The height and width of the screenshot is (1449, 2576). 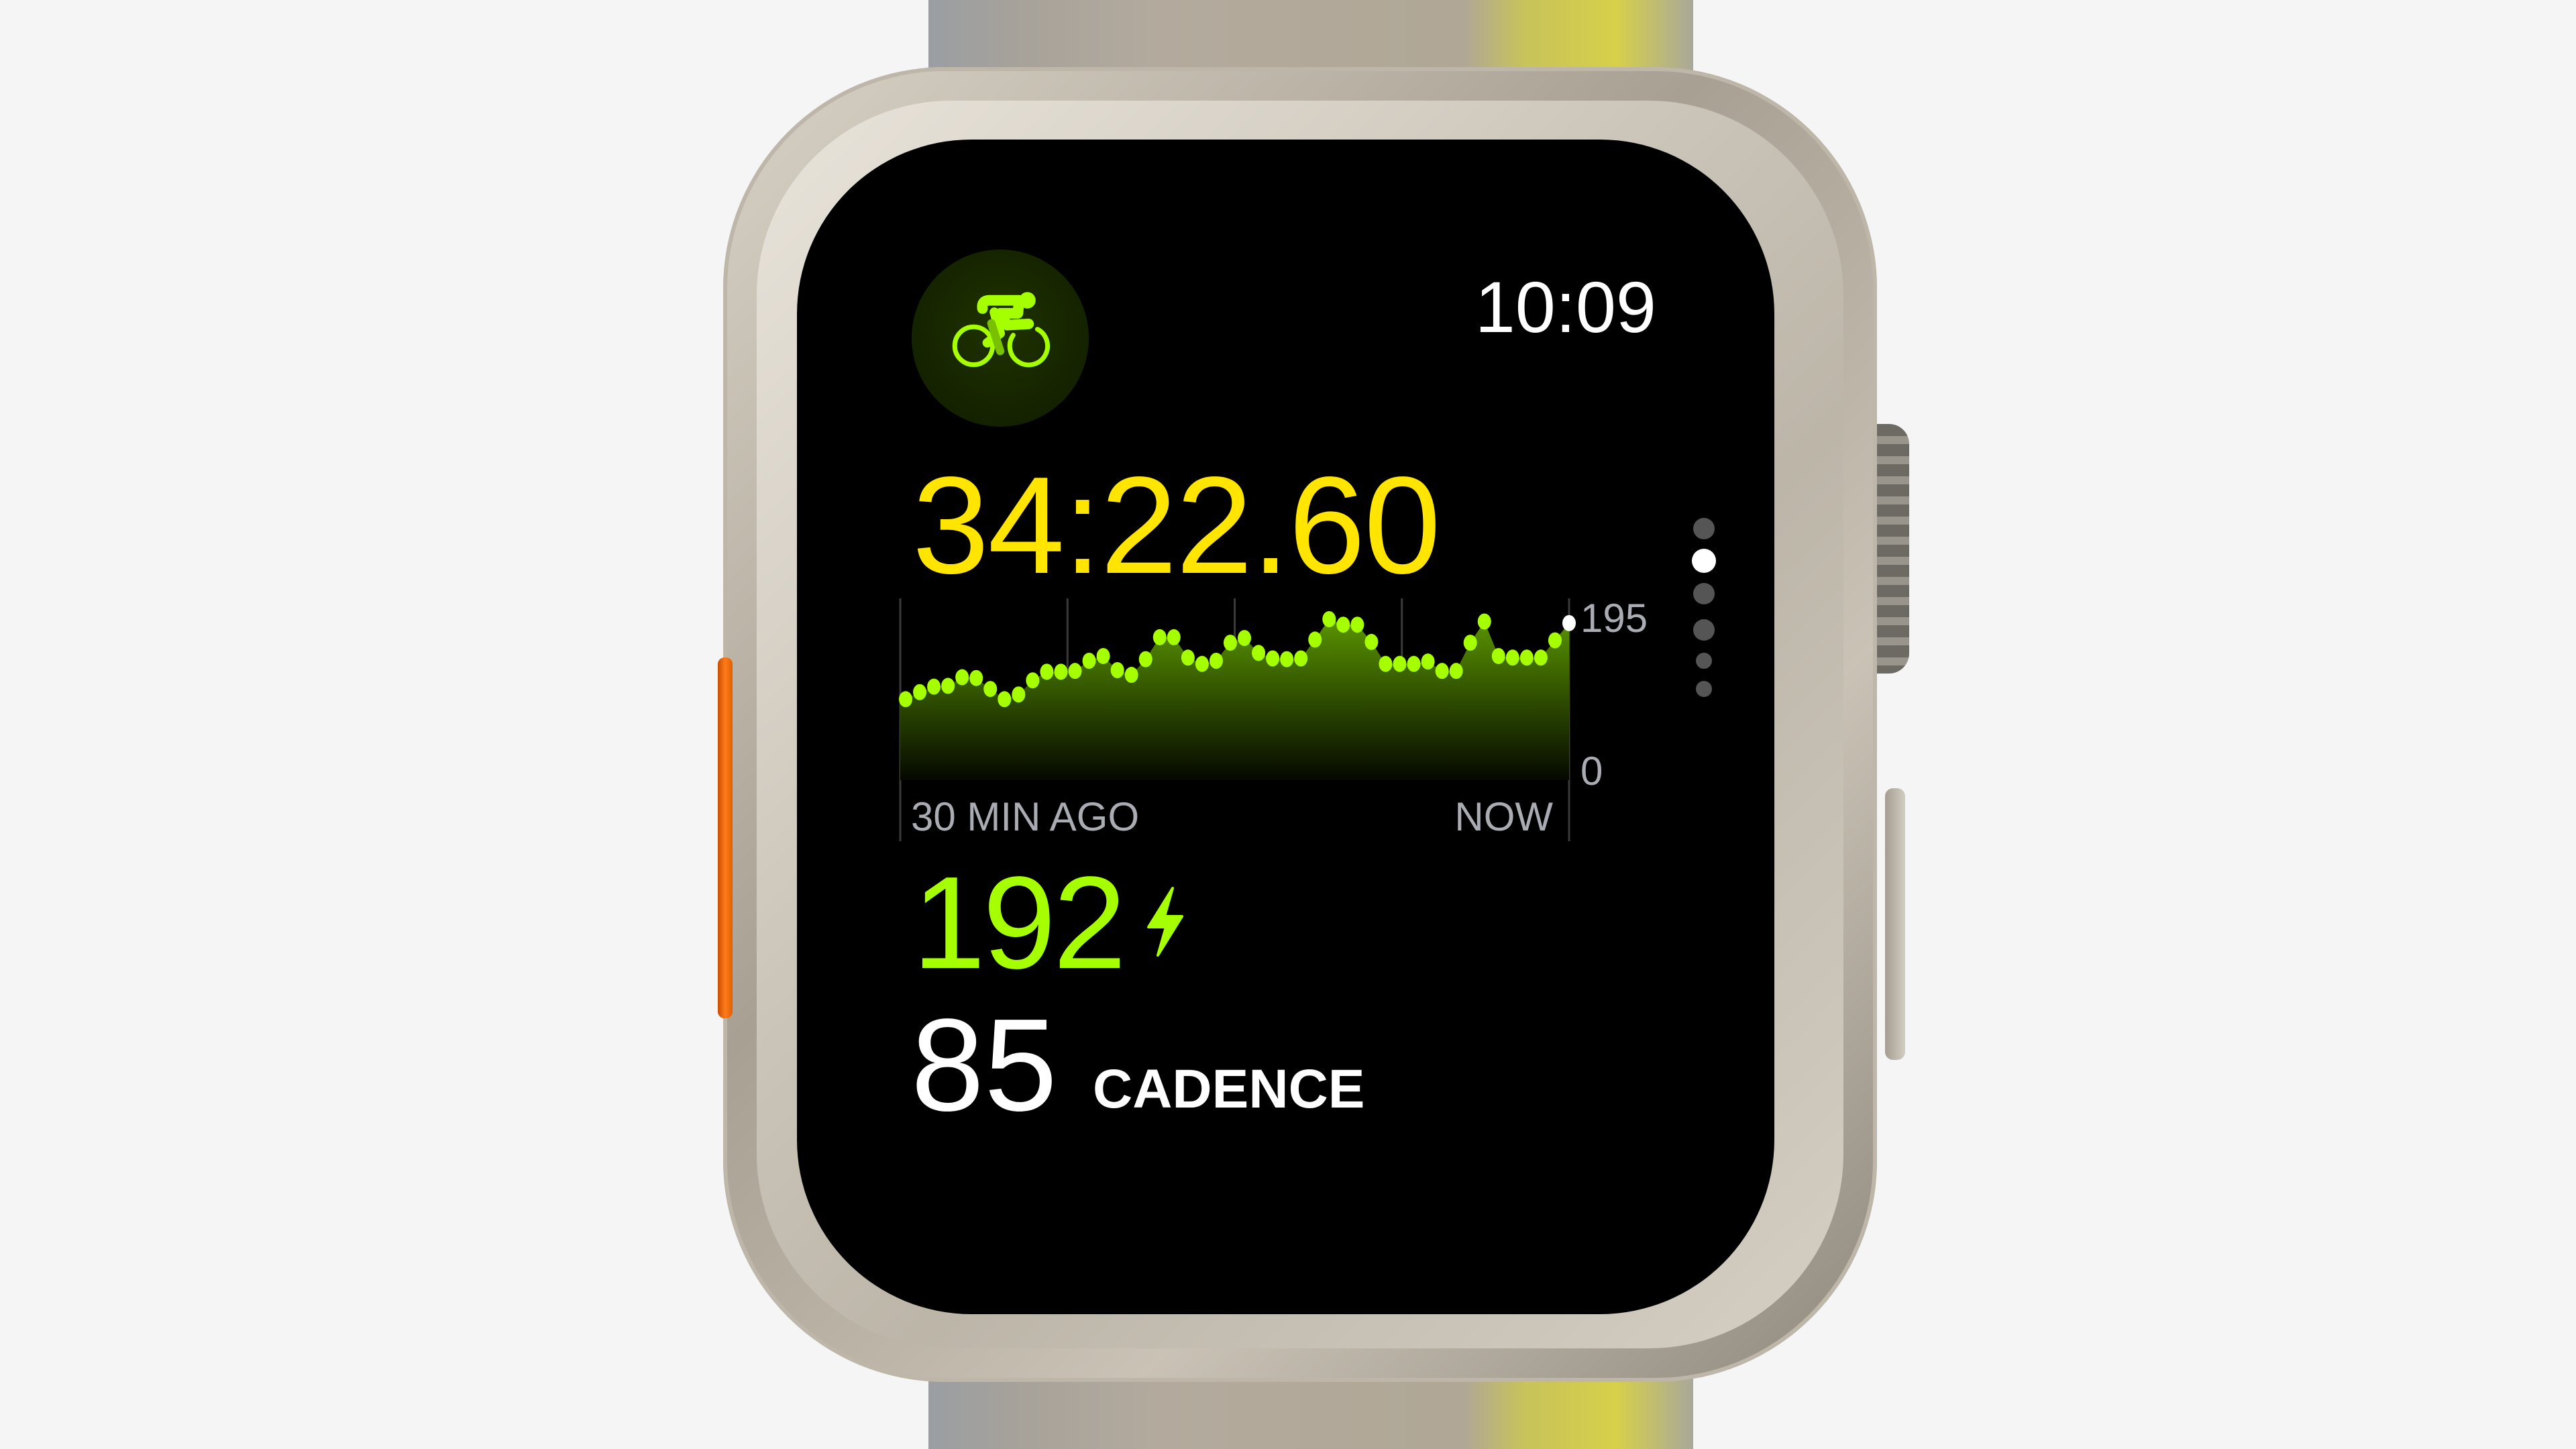 I want to click on y-tick-min: 0, so click(x=1591, y=771).